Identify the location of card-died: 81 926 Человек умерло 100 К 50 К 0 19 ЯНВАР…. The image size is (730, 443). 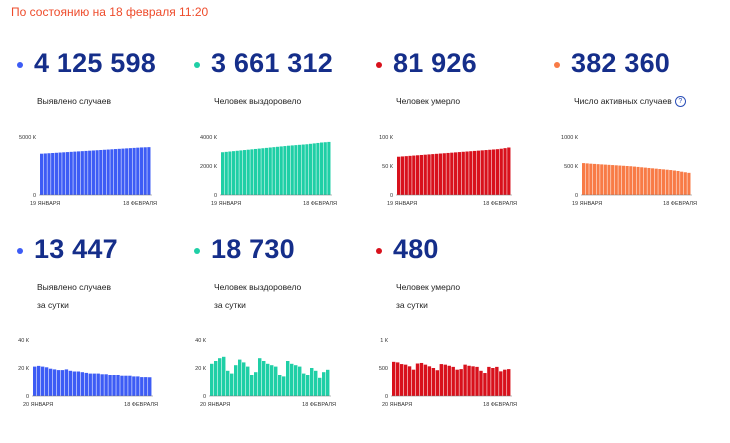
(455, 148).